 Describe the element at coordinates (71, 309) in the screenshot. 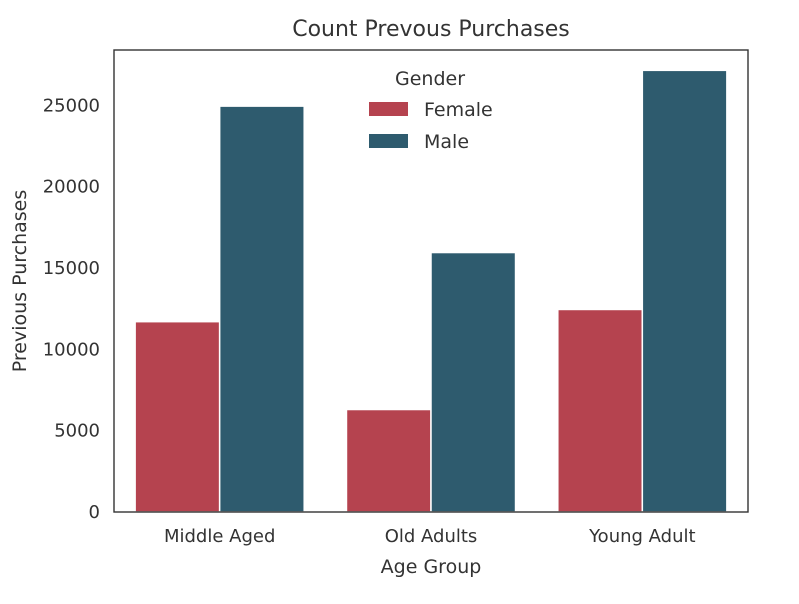

I see `y-axis-ticks: 0 5000 10000 15000 20000 25000` at that location.